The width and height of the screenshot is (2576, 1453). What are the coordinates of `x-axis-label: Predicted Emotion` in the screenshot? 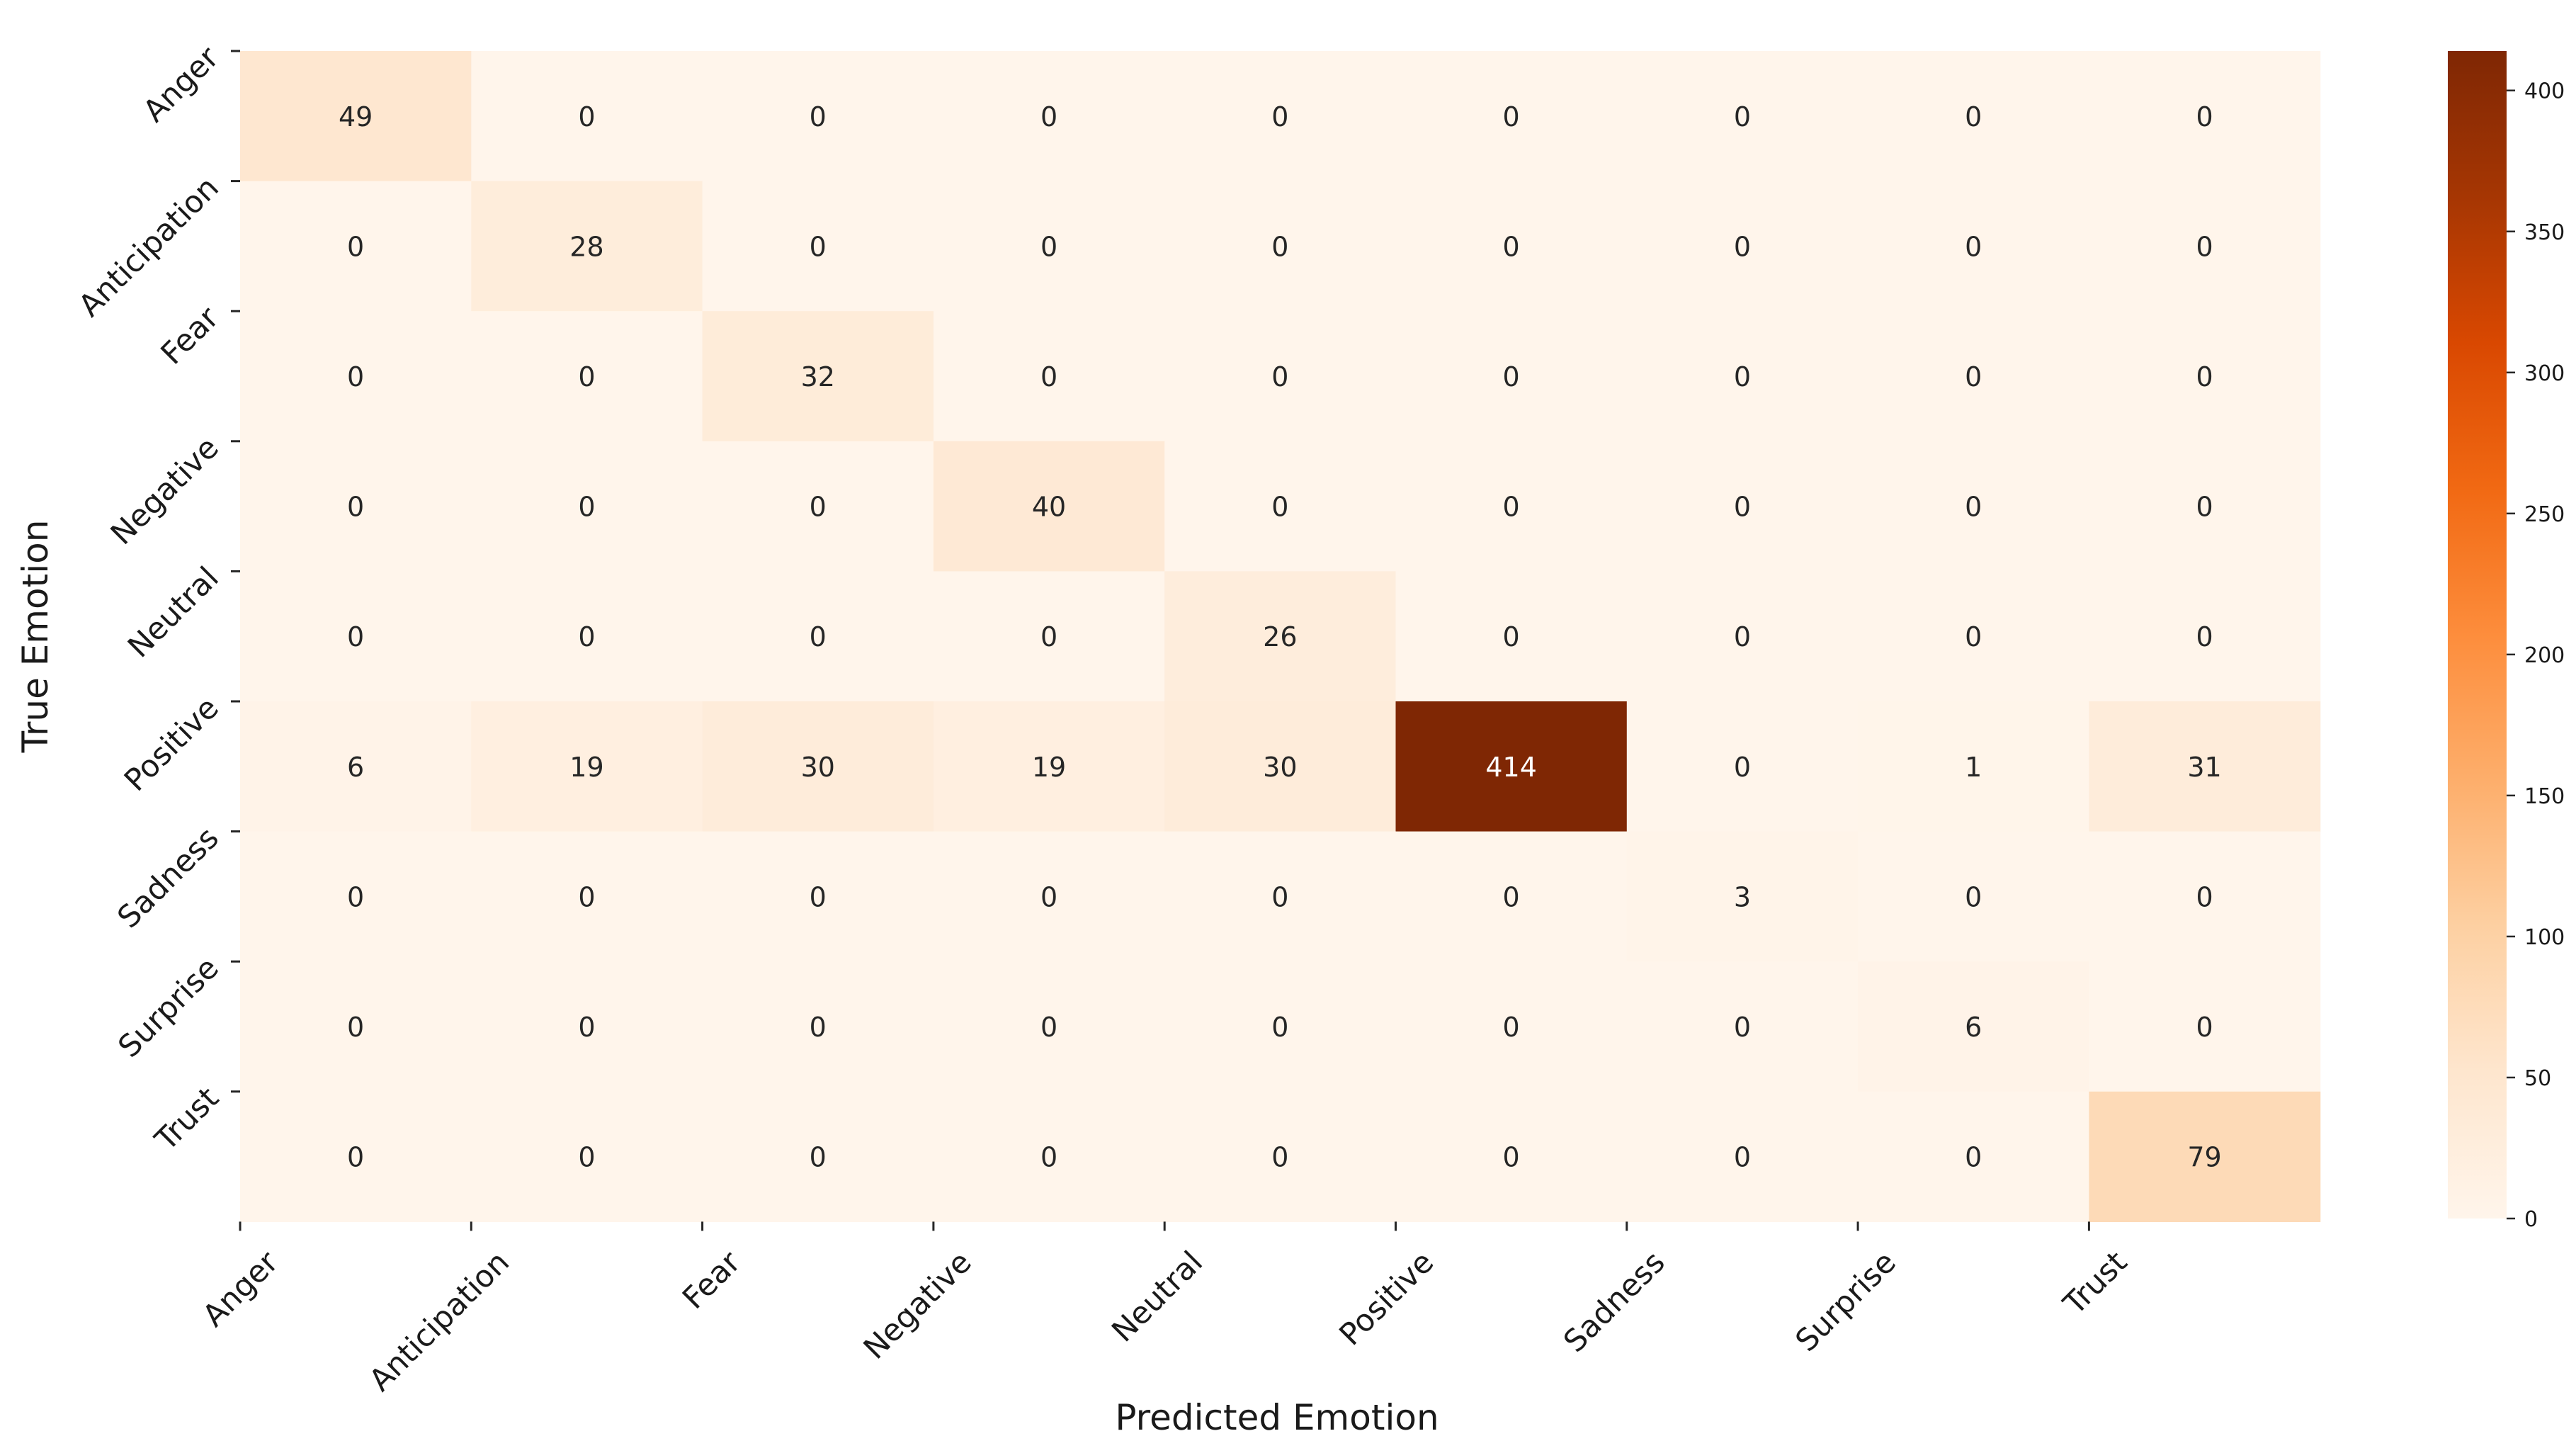 It's located at (1277, 1417).